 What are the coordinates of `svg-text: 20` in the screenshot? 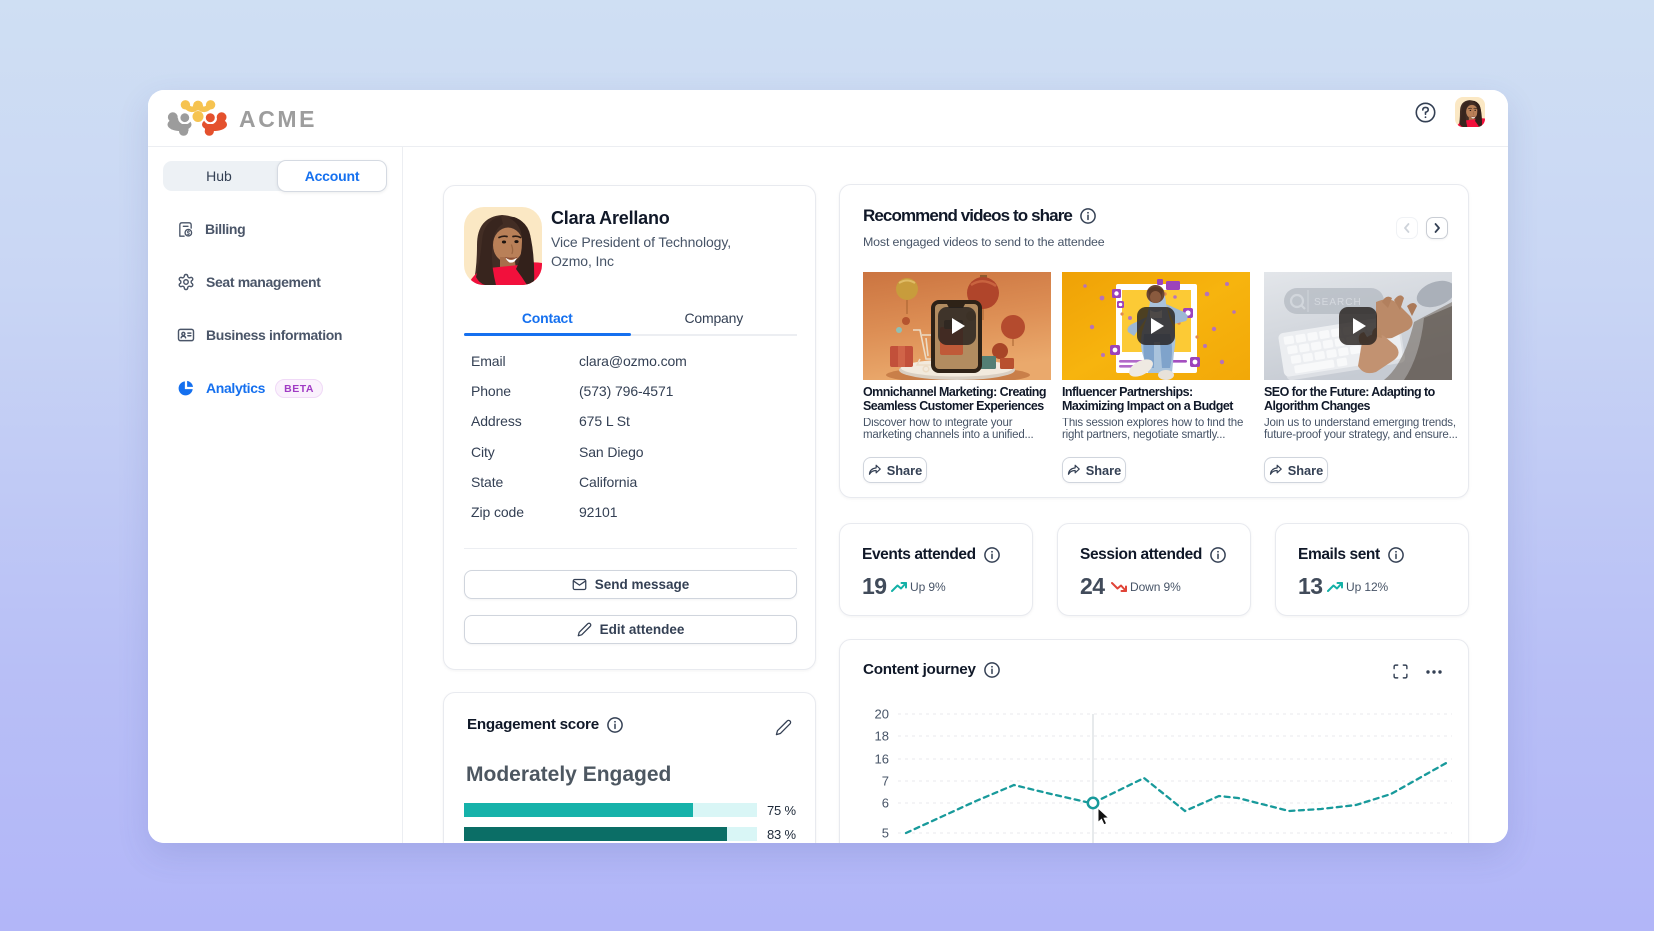 It's located at (882, 714).